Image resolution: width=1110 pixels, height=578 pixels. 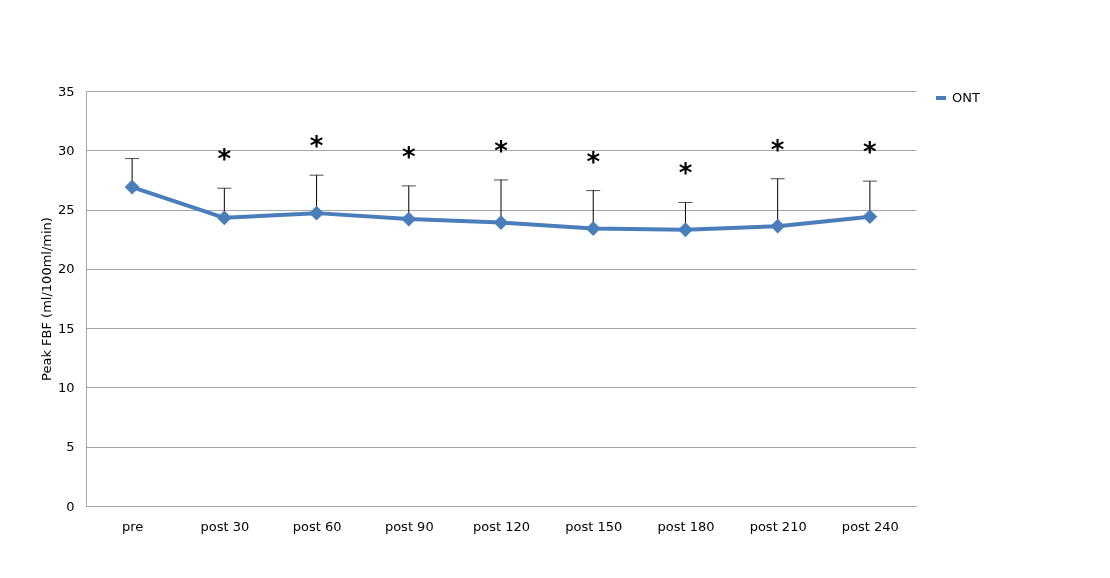 What do you see at coordinates (66, 269) in the screenshot?
I see `y-tick-label: 20` at bounding box center [66, 269].